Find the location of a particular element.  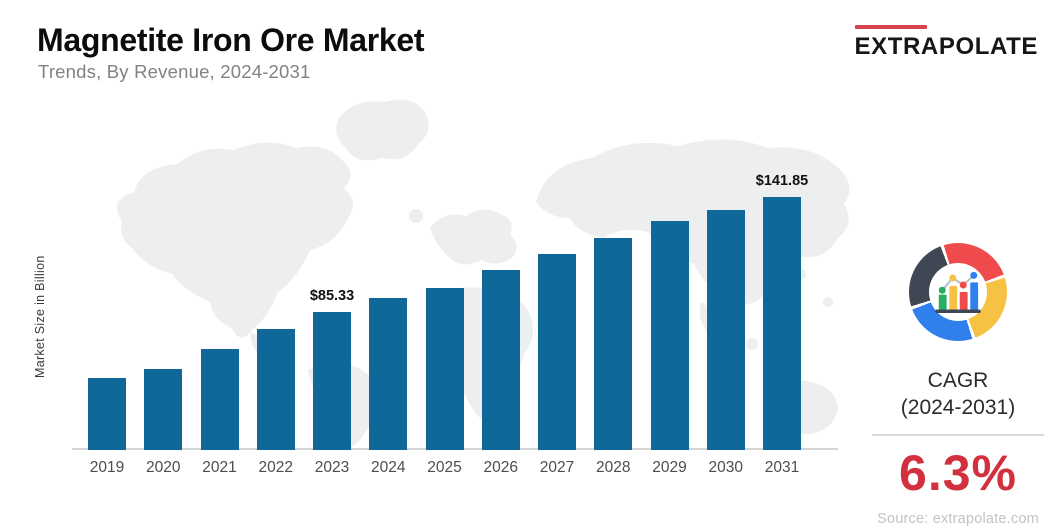

logo-text: EXTRAPOLATE is located at coordinates (946, 46).